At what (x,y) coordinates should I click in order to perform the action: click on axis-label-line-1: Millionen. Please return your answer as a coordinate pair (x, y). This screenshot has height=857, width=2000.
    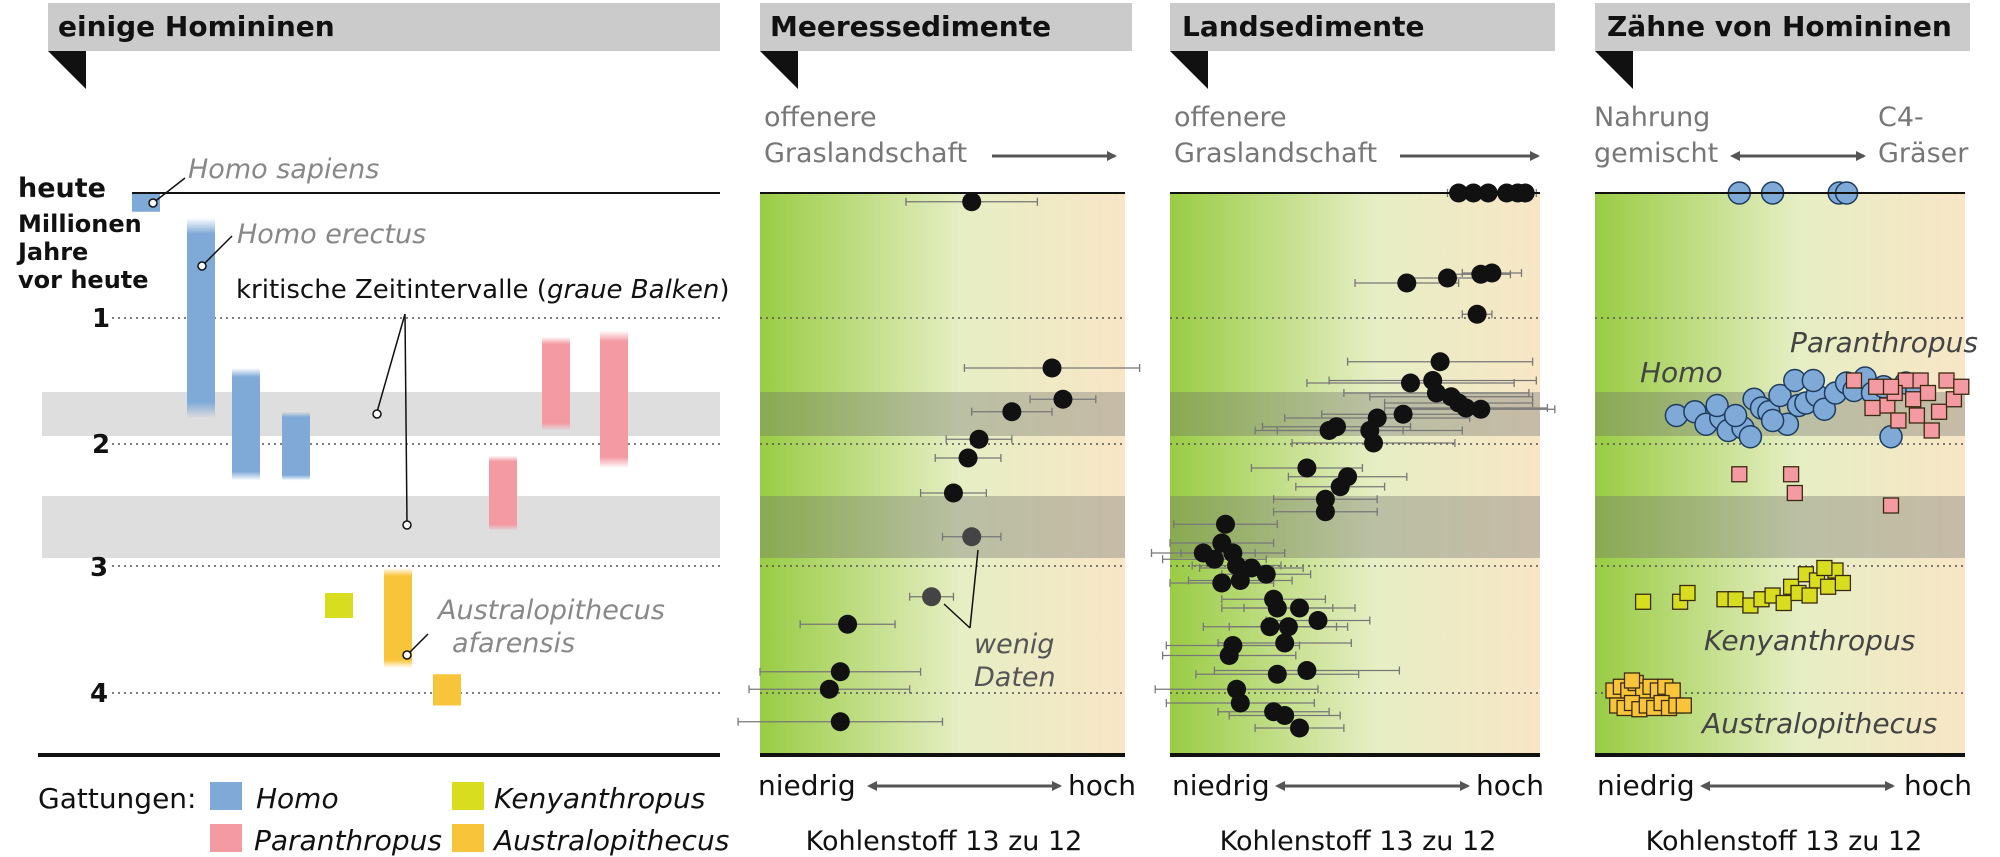
    Looking at the image, I should click on (80, 224).